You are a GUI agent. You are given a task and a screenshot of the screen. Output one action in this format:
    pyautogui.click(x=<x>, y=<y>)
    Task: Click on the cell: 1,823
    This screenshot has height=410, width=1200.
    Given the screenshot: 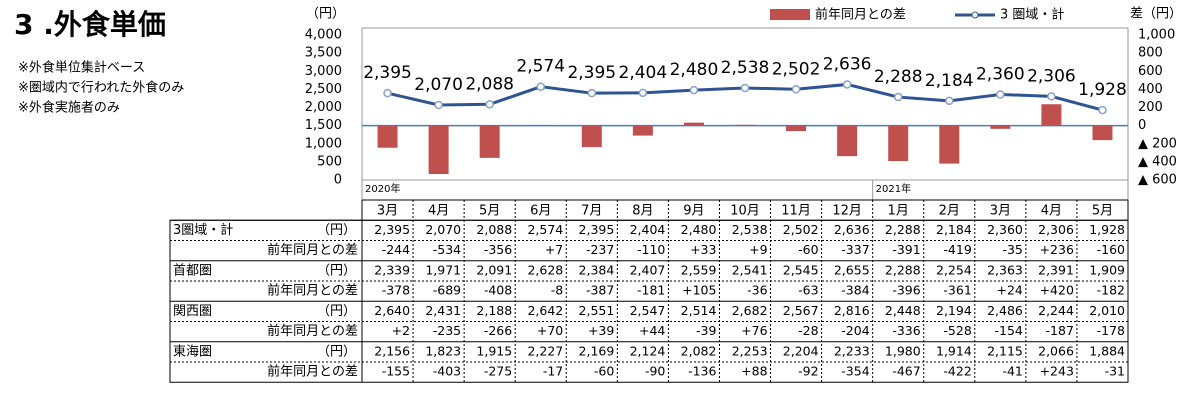 What is the action you would take?
    pyautogui.click(x=443, y=350)
    